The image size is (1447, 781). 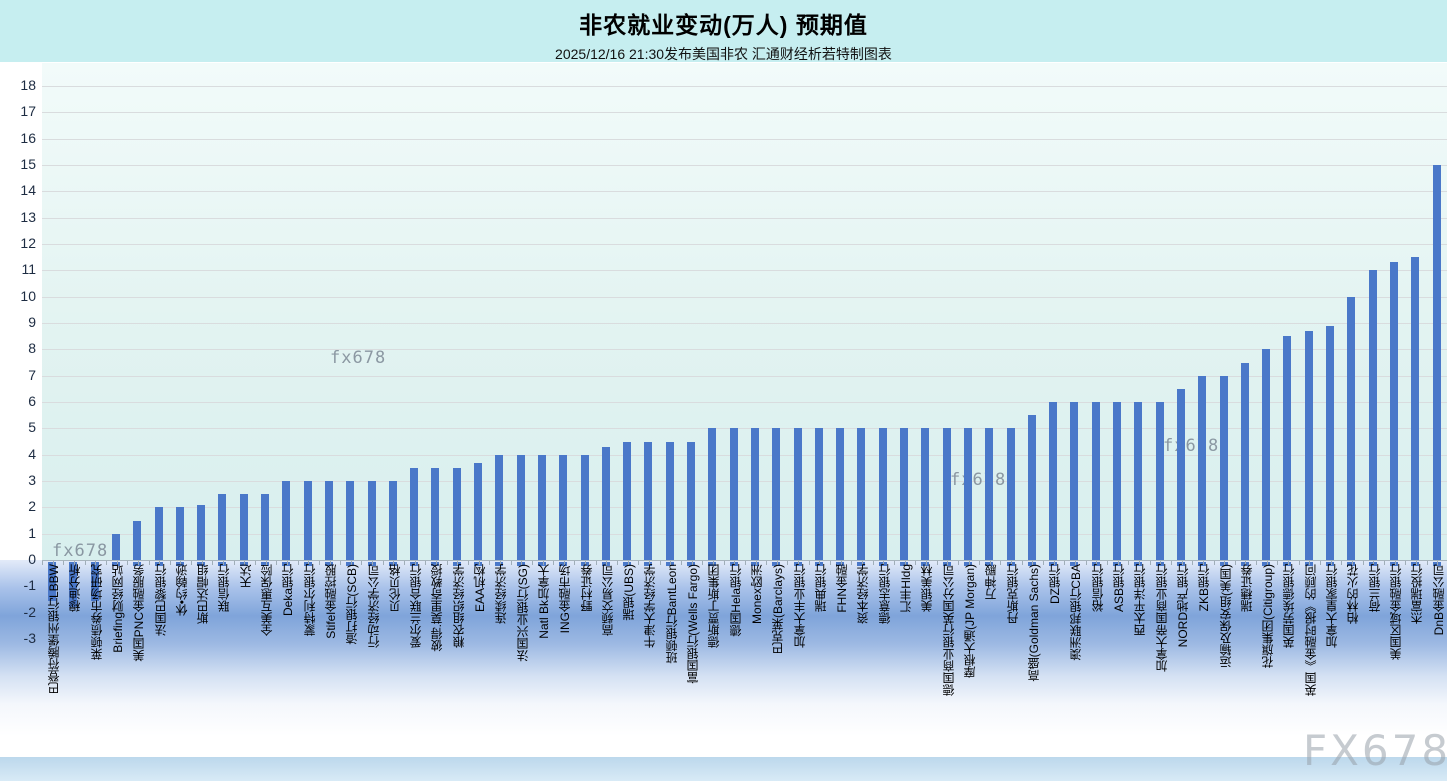 What do you see at coordinates (32, 401) in the screenshot?
I see `y-axis-tick-label: 6` at bounding box center [32, 401].